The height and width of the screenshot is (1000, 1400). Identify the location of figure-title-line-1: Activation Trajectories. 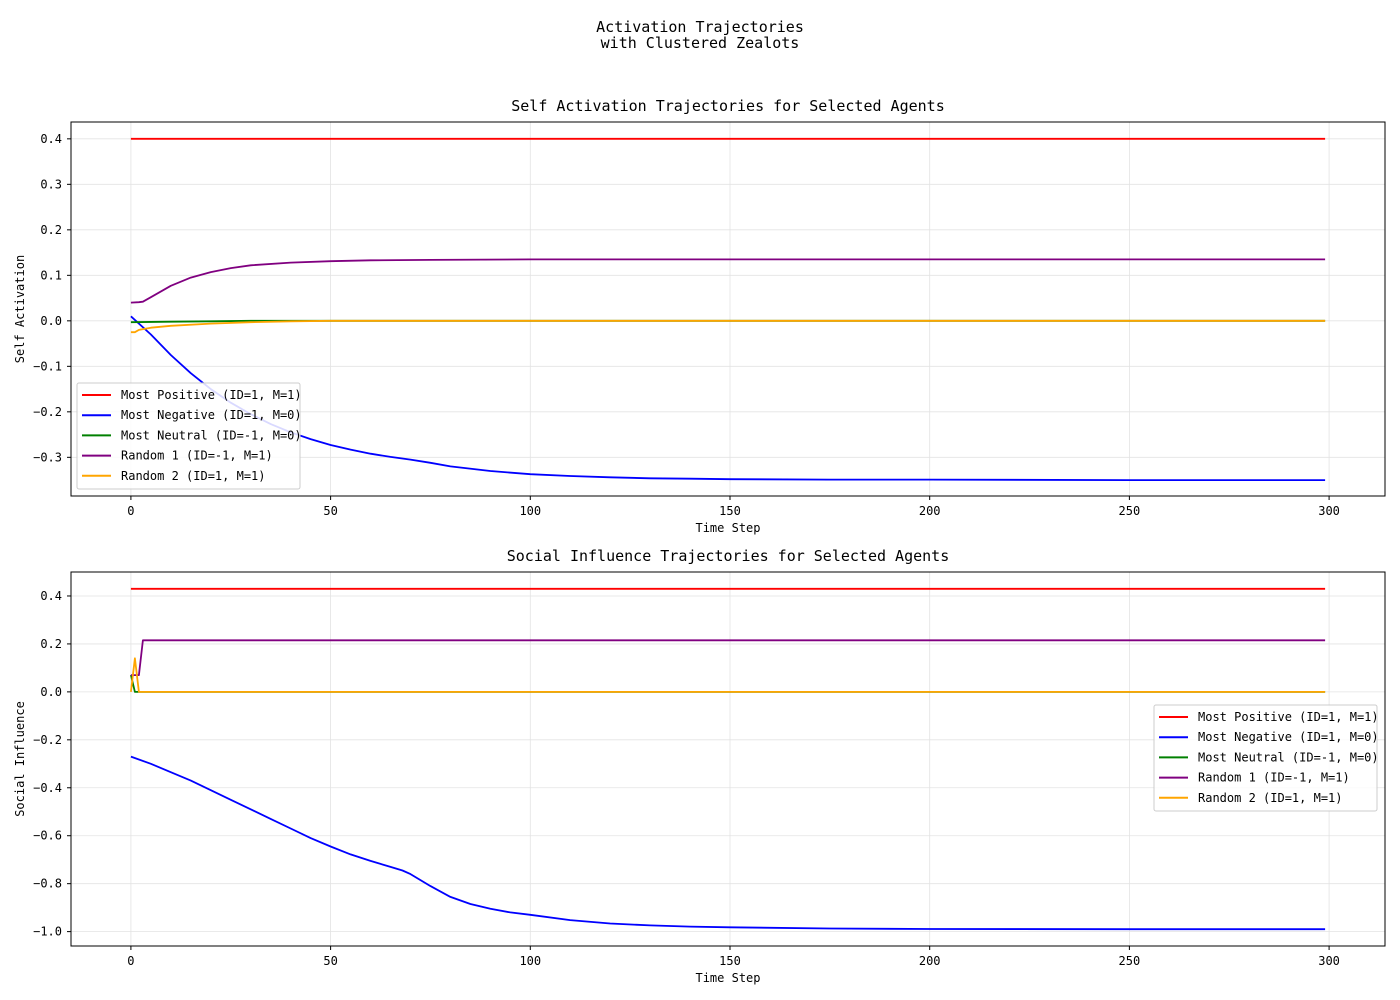
(700, 27).